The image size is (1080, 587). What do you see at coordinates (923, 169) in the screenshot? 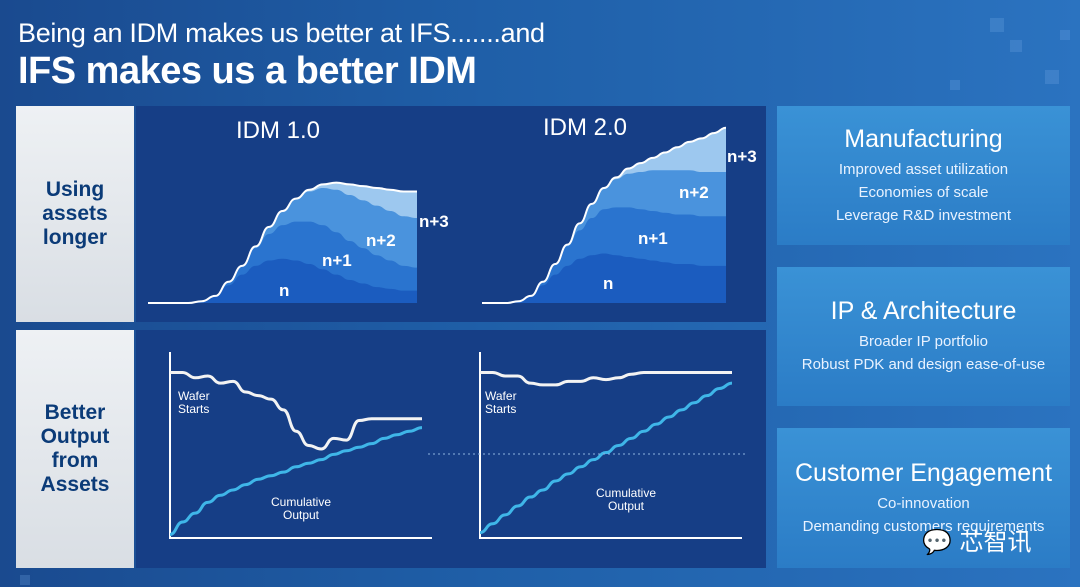
I see `card-item: Improved asset utilization` at bounding box center [923, 169].